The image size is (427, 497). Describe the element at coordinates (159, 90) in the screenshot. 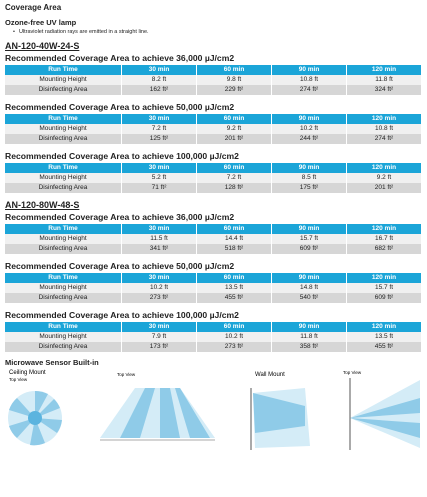

I see `cell: 162 ft²` at that location.